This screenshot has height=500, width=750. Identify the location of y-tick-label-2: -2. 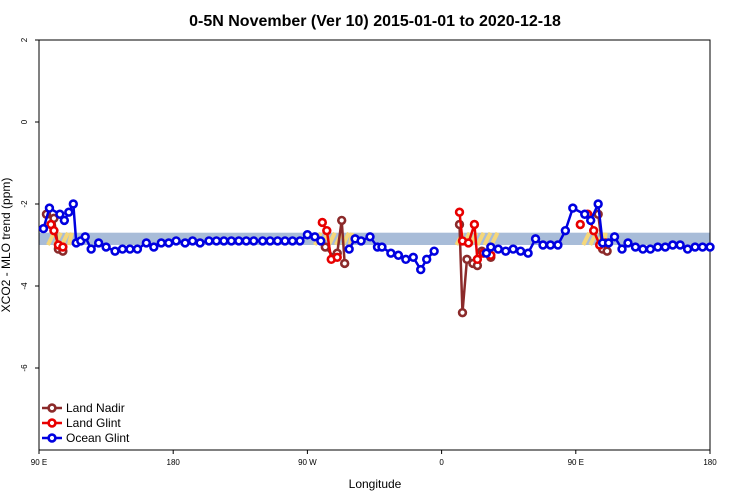
(24, 204).